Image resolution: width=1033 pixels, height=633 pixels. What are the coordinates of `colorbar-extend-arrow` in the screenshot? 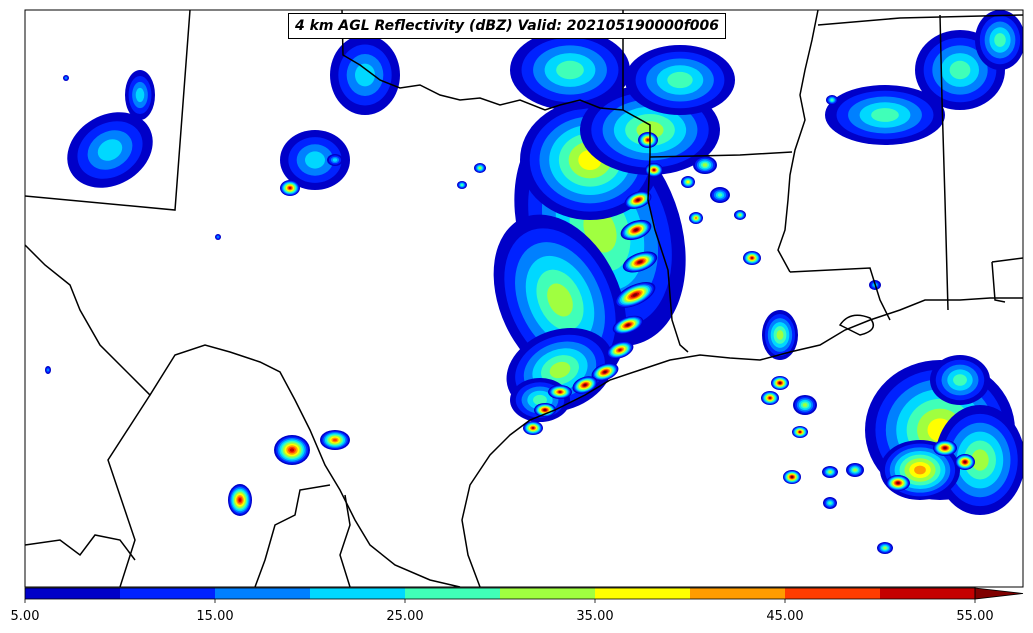 It's located at (999, 593).